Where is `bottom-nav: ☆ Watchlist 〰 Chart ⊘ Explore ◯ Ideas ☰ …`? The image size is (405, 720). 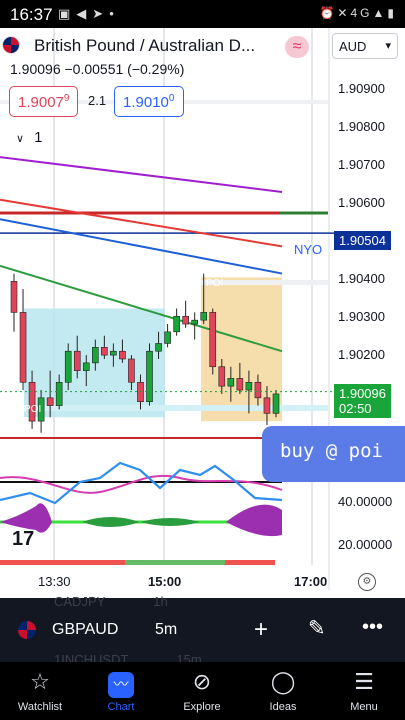
bottom-nav: ☆ Watchlist 〰 Chart ⊘ Explore ◯ Ideas ☰ … is located at coordinates (202, 691).